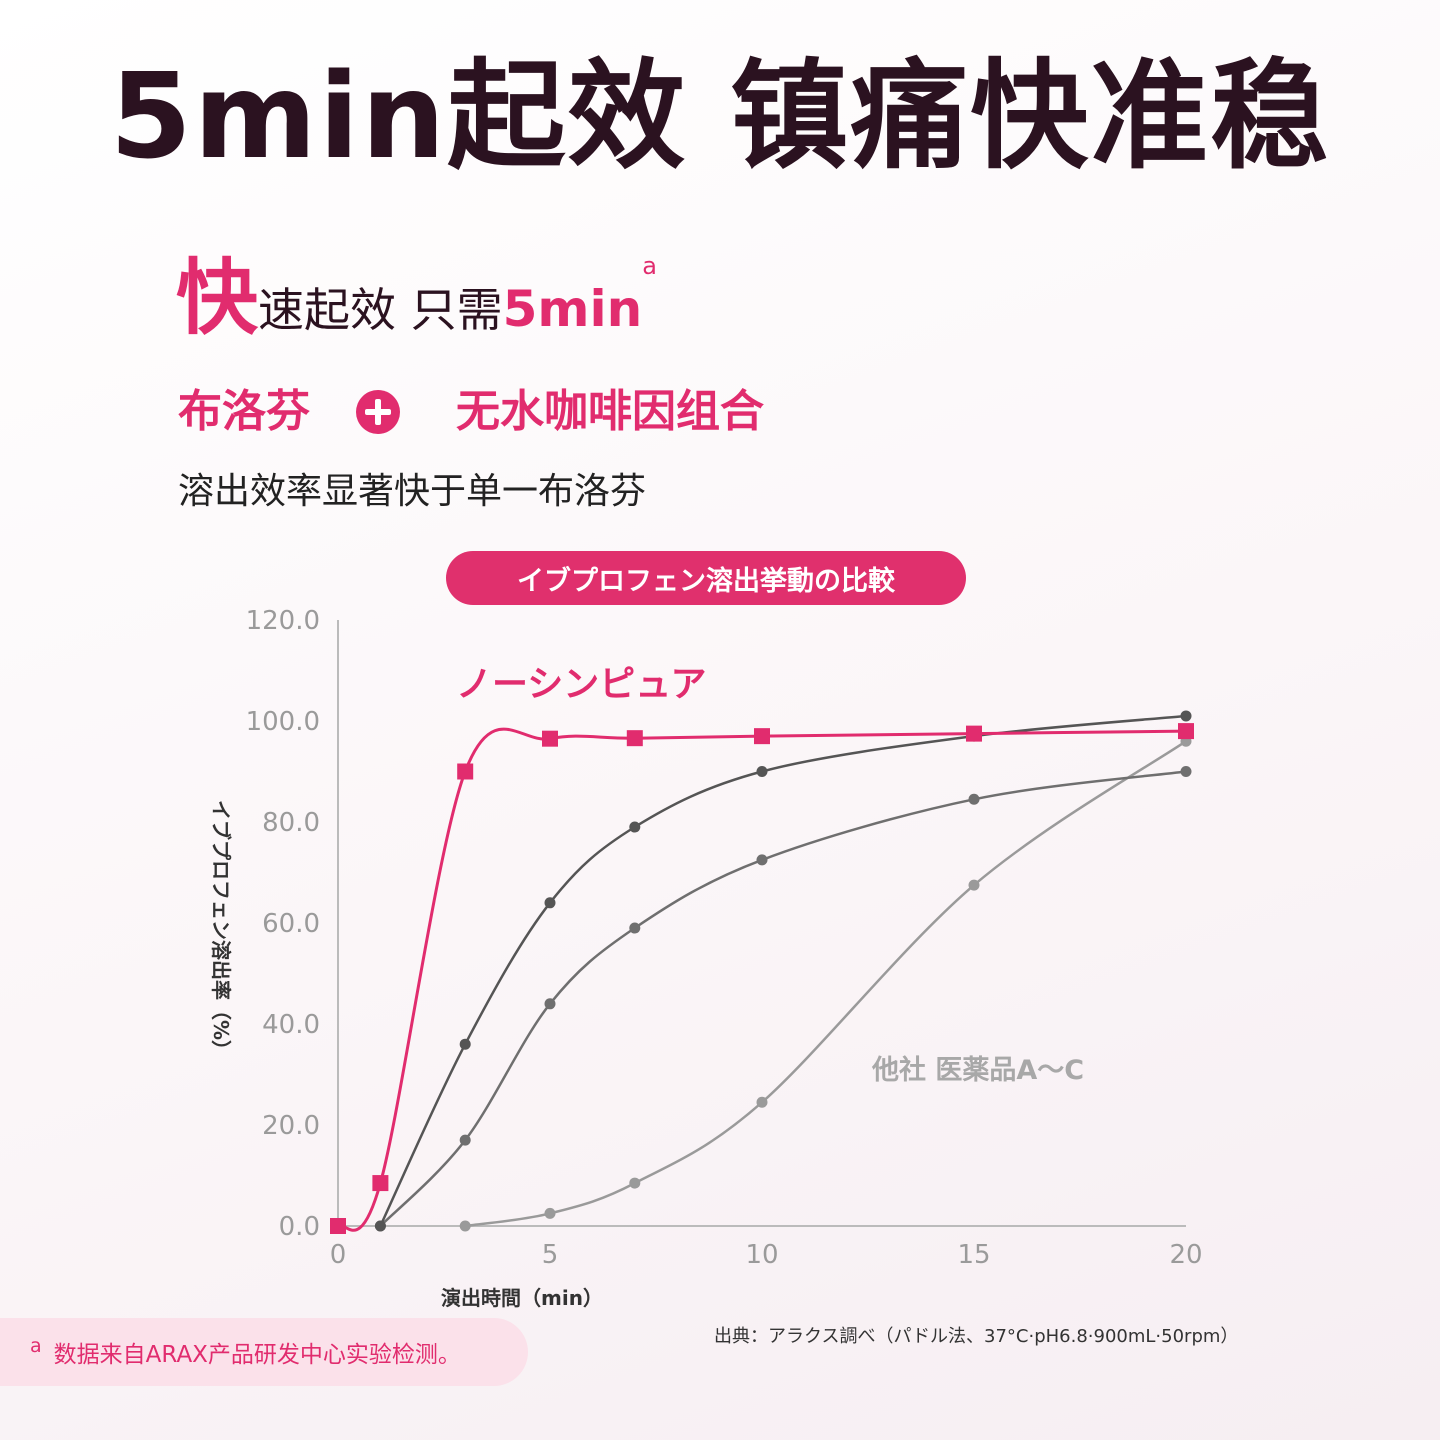 Image resolution: width=1440 pixels, height=1440 pixels. I want to click on y-tick-label: 40.0, so click(291, 1025).